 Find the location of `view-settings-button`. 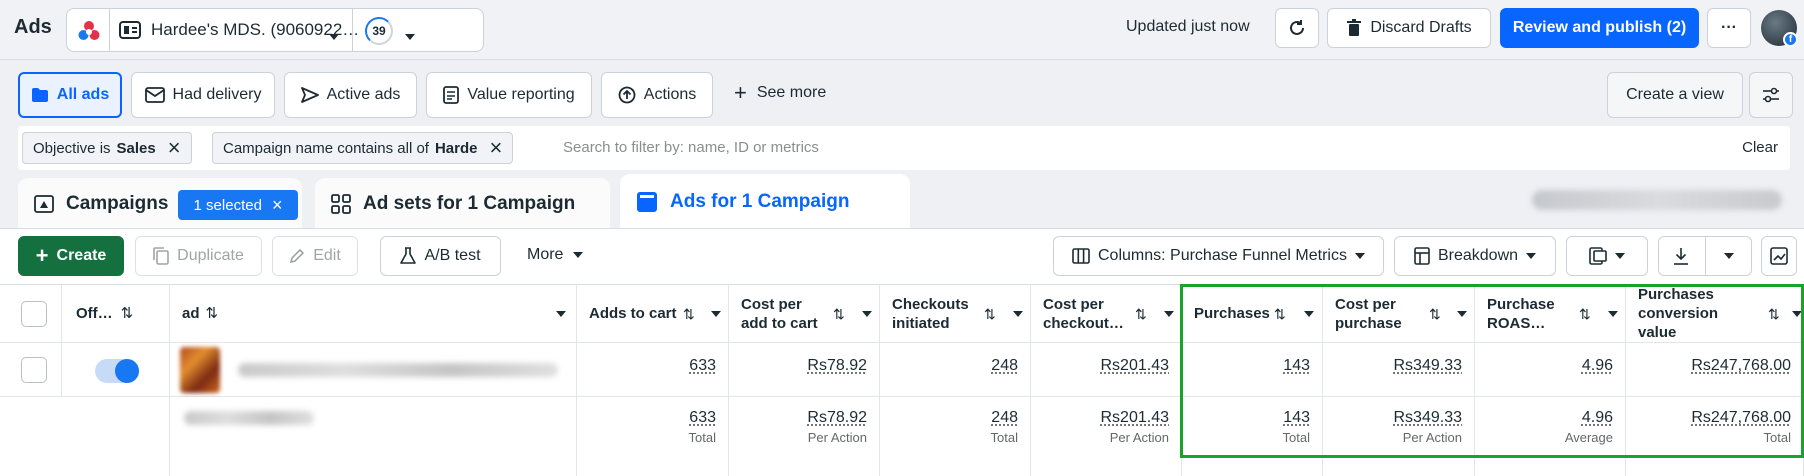

view-settings-button is located at coordinates (1771, 95).